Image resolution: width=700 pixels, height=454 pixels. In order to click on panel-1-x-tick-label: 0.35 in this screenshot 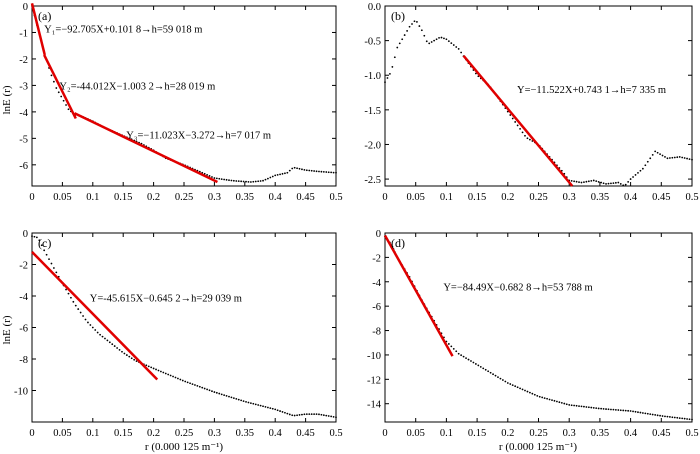, I will do `click(600, 197)`.